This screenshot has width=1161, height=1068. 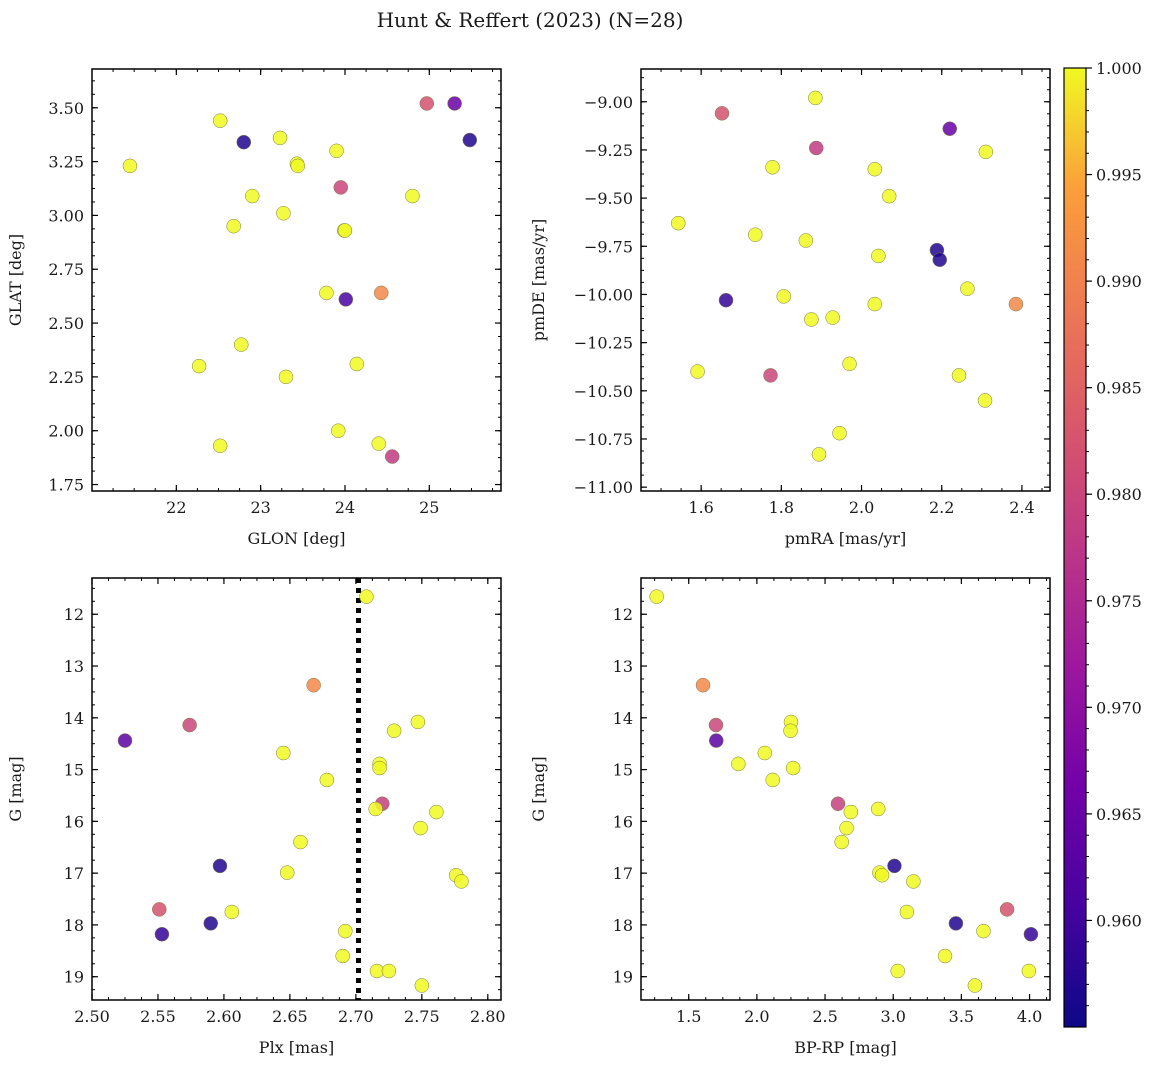 What do you see at coordinates (422, 1016) in the screenshot?
I see `x-tick-label: 2.75` at bounding box center [422, 1016].